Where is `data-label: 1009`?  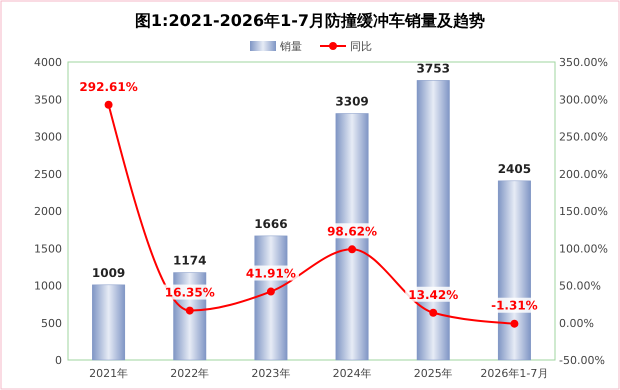
data-label: 1009 is located at coordinates (109, 273).